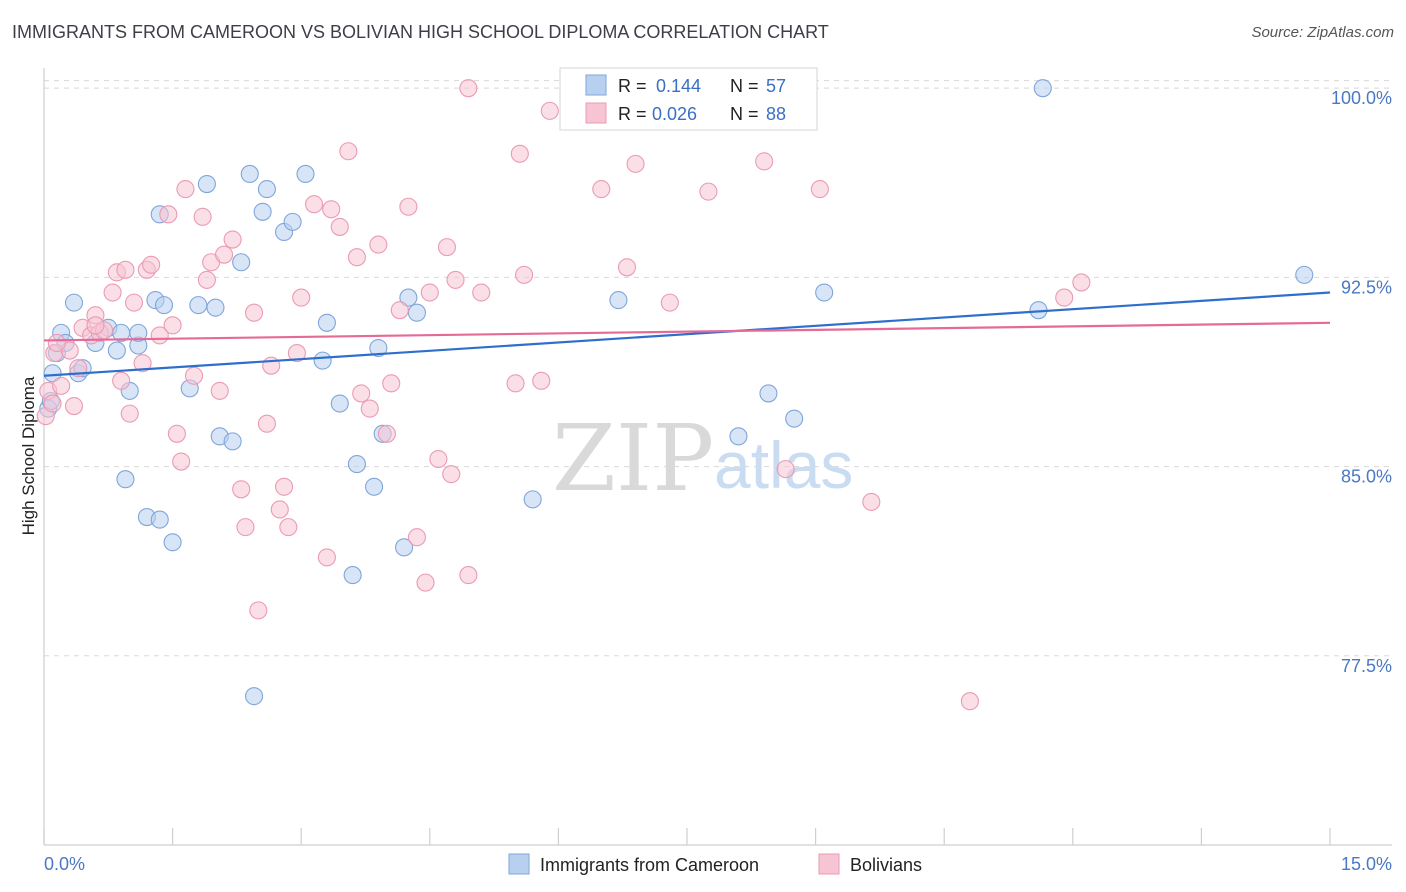  I want to click on legend: Immigrants from Cameroon Bolivians, so click(715, 864).